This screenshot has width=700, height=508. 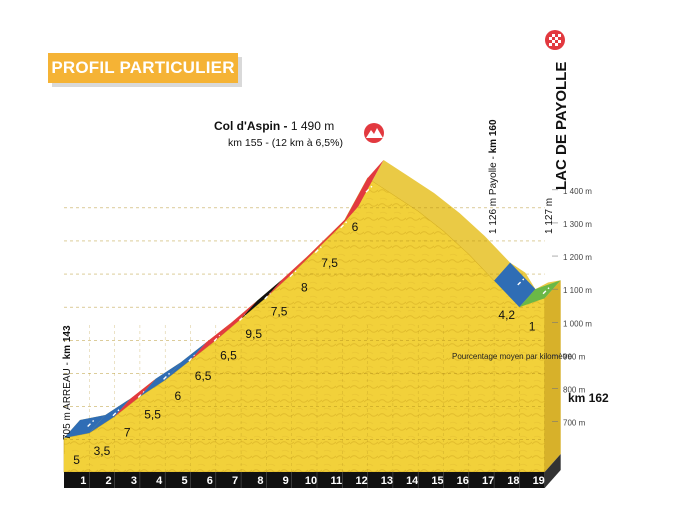 I want to click on waypoint-altitude: 1 126 m, so click(x=493, y=216).